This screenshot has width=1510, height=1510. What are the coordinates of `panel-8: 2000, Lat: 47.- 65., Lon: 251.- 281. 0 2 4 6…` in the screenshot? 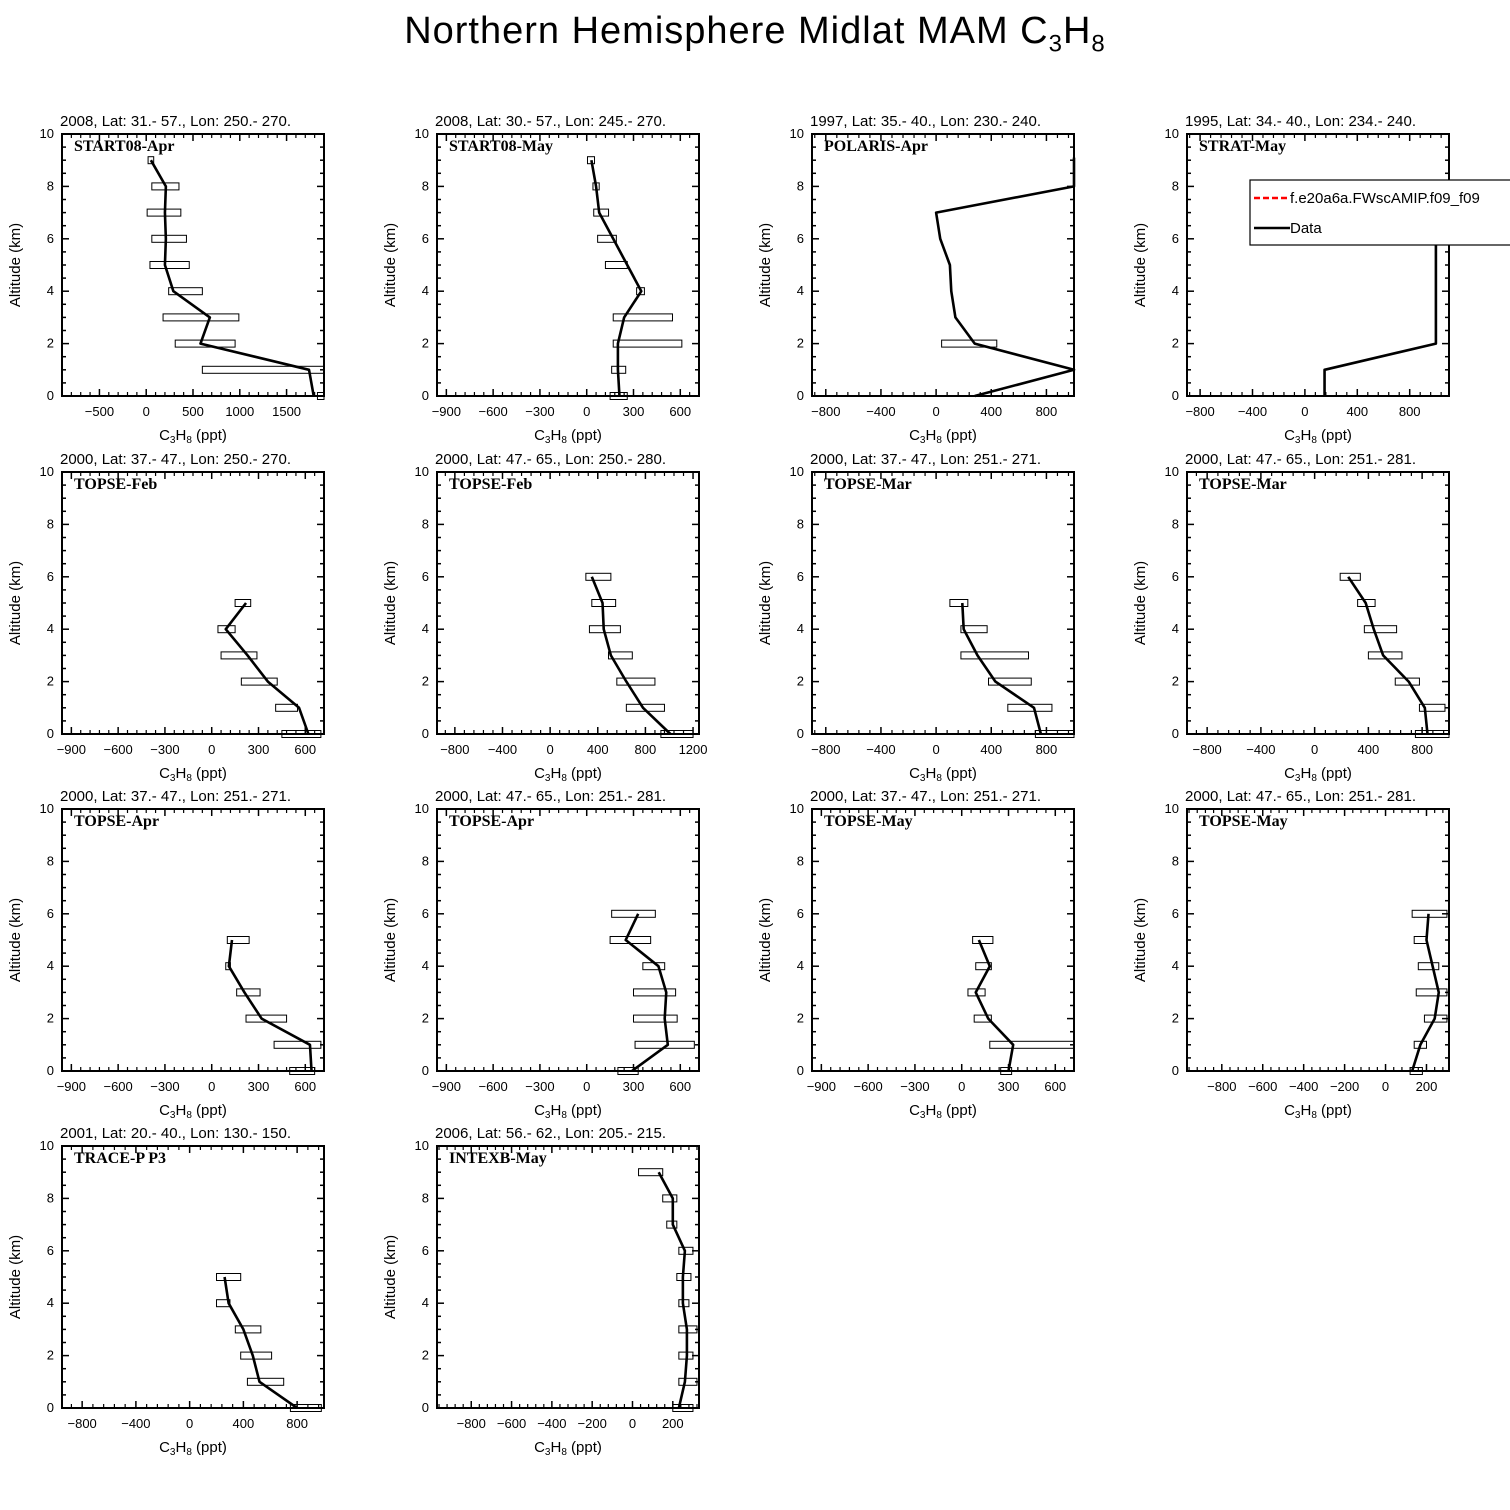 It's located at (1291, 617).